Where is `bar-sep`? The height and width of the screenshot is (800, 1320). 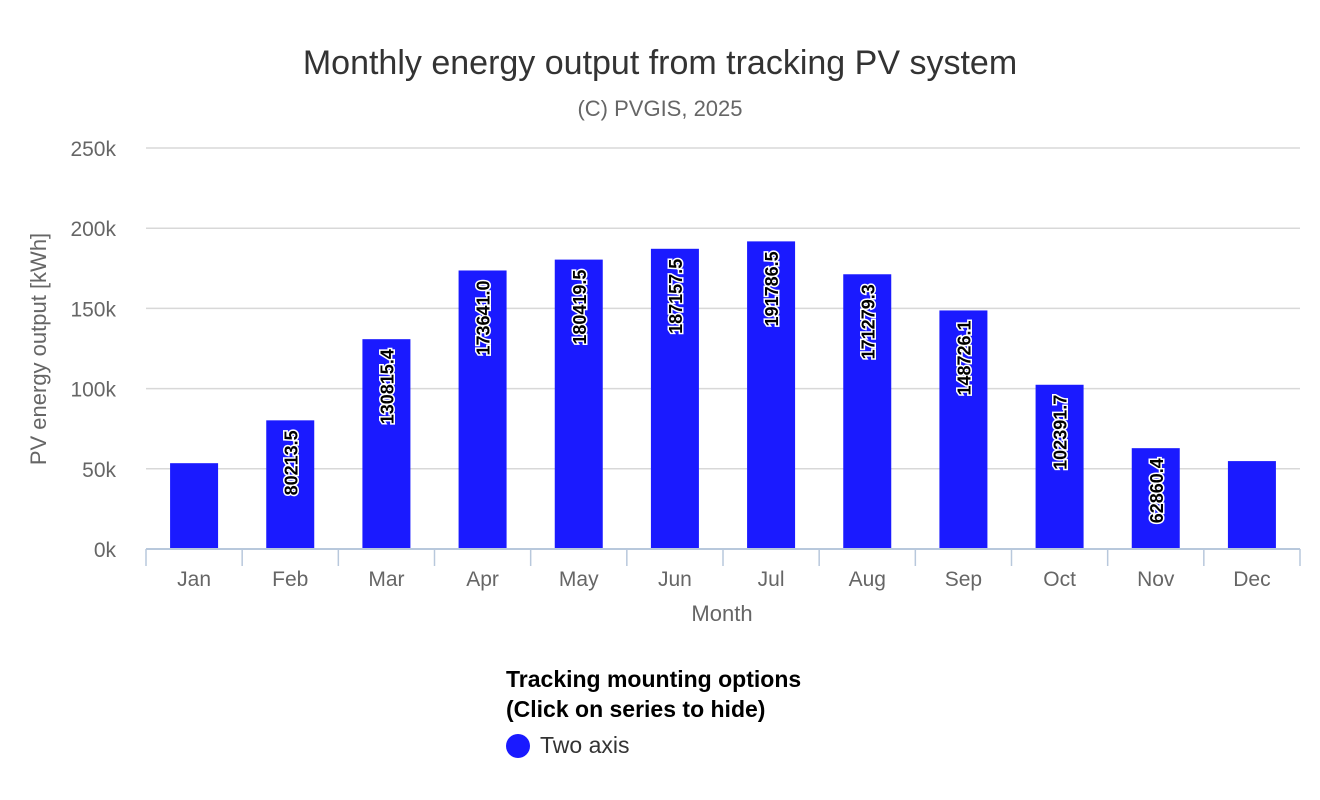
bar-sep is located at coordinates (963, 429).